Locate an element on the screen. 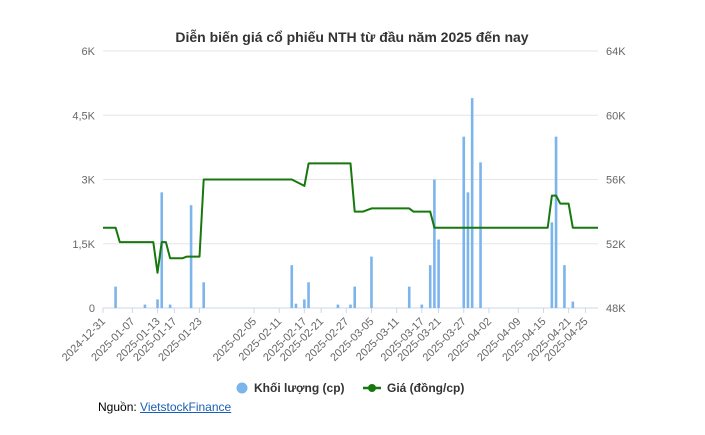 The width and height of the screenshot is (705, 435). legend-item-price: Giá (đồng/cp) is located at coordinates (413, 388).